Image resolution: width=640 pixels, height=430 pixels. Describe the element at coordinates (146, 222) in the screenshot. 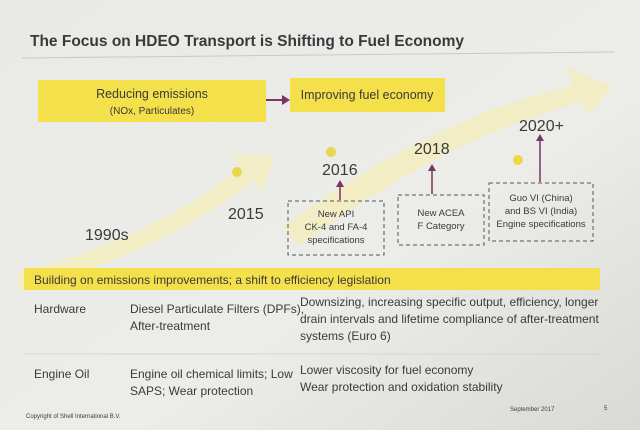

I see `timeline-arrow` at that location.